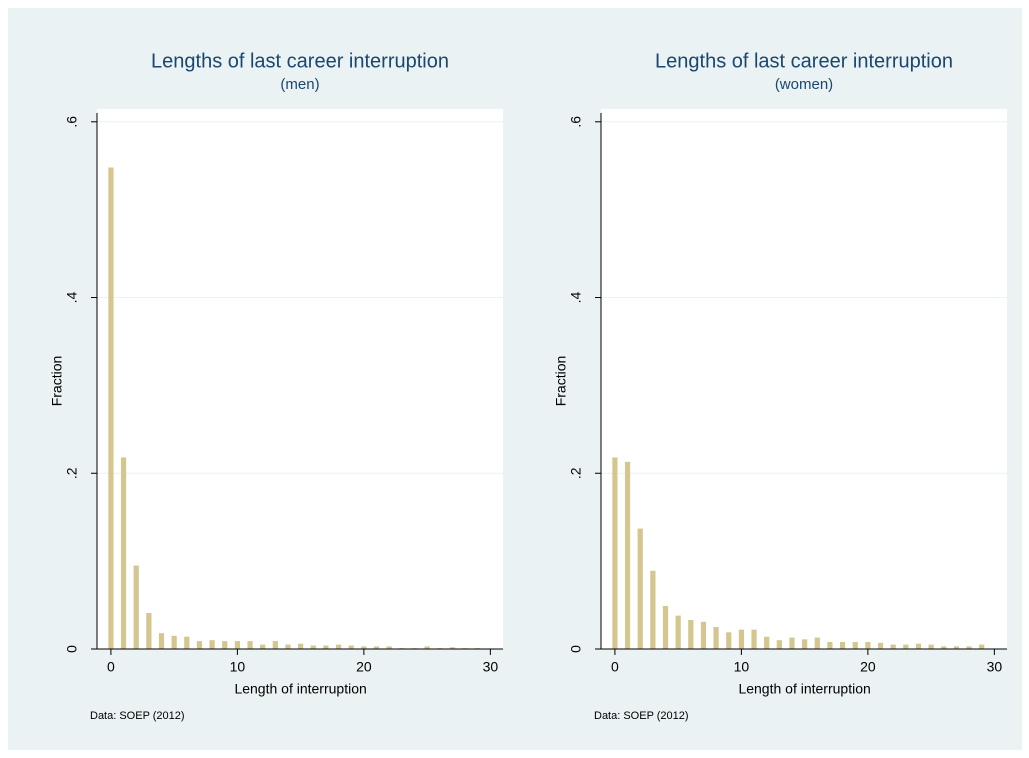 Image resolution: width=1029 pixels, height=758 pixels. What do you see at coordinates (804, 84) in the screenshot?
I see `chart-subtitle: (women)` at bounding box center [804, 84].